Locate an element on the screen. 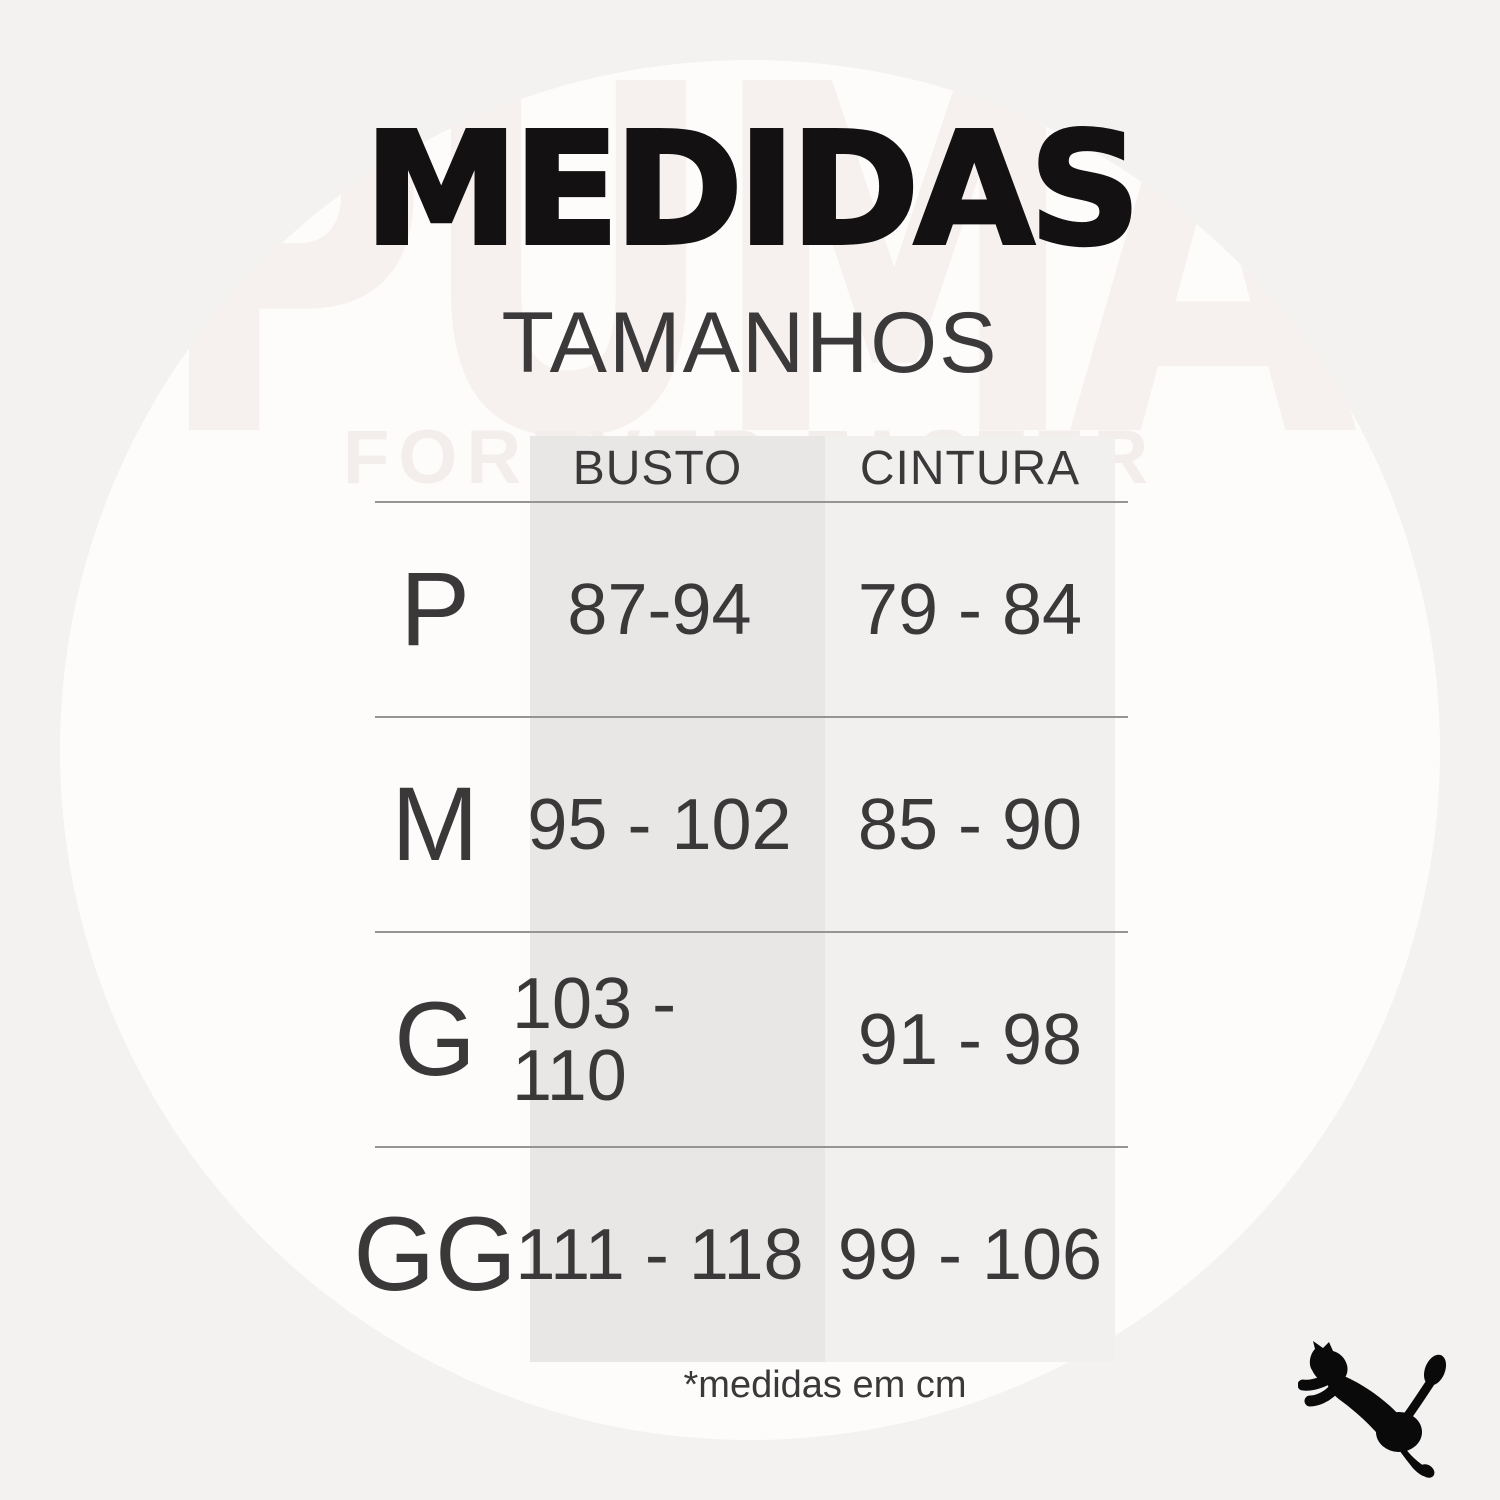 The image size is (1500, 1500). cintura-value-g: 91 - 98 is located at coordinates (970, 1039).